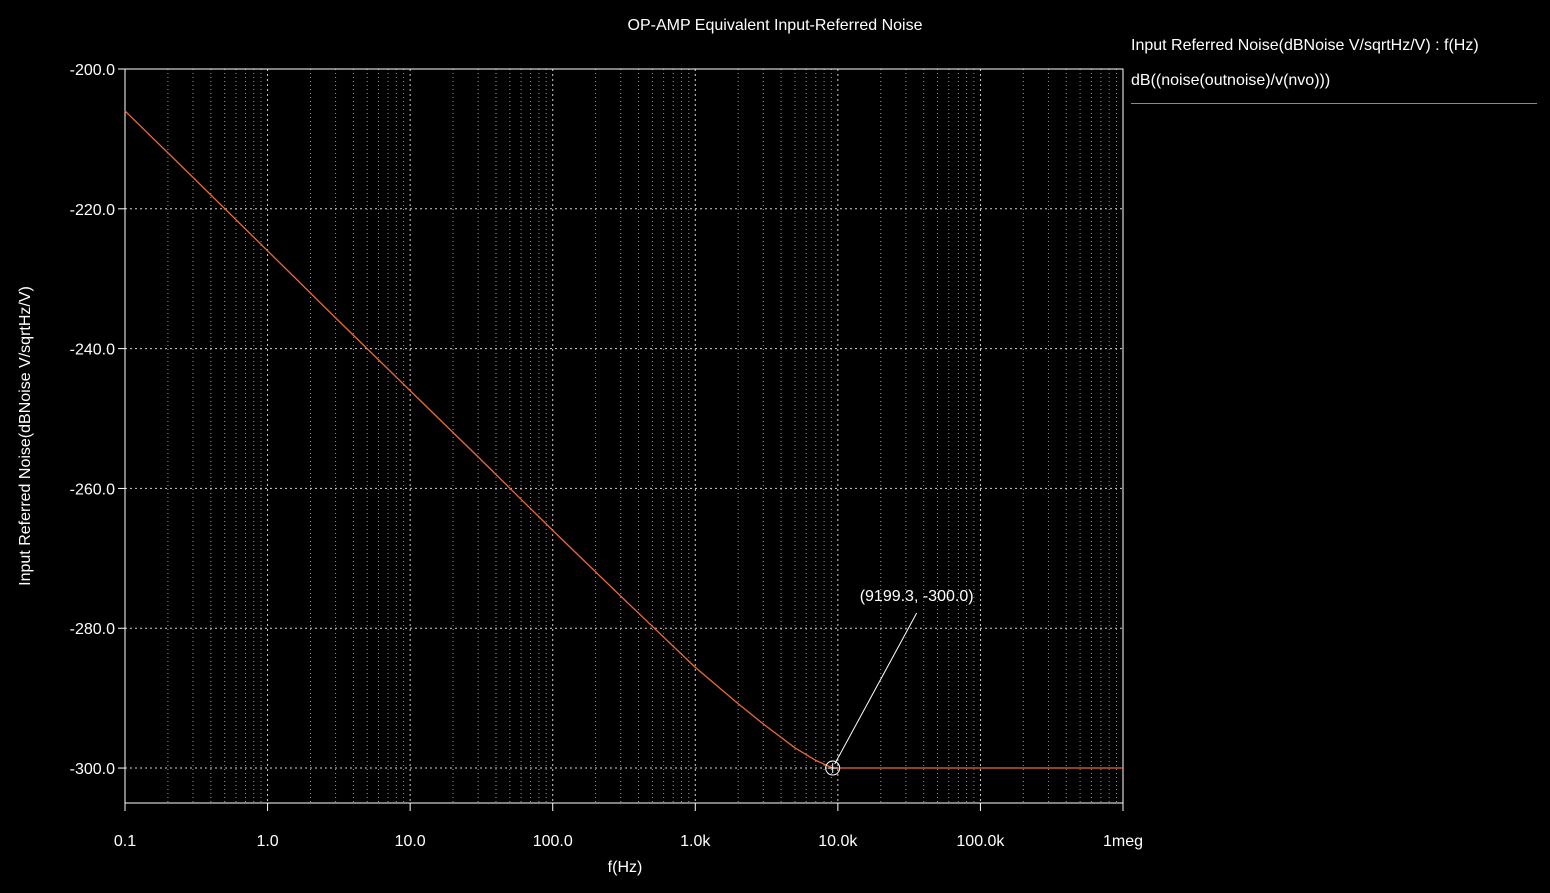  Describe the element at coordinates (92, 489) in the screenshot. I see `y-tick-label: -260.0` at that location.